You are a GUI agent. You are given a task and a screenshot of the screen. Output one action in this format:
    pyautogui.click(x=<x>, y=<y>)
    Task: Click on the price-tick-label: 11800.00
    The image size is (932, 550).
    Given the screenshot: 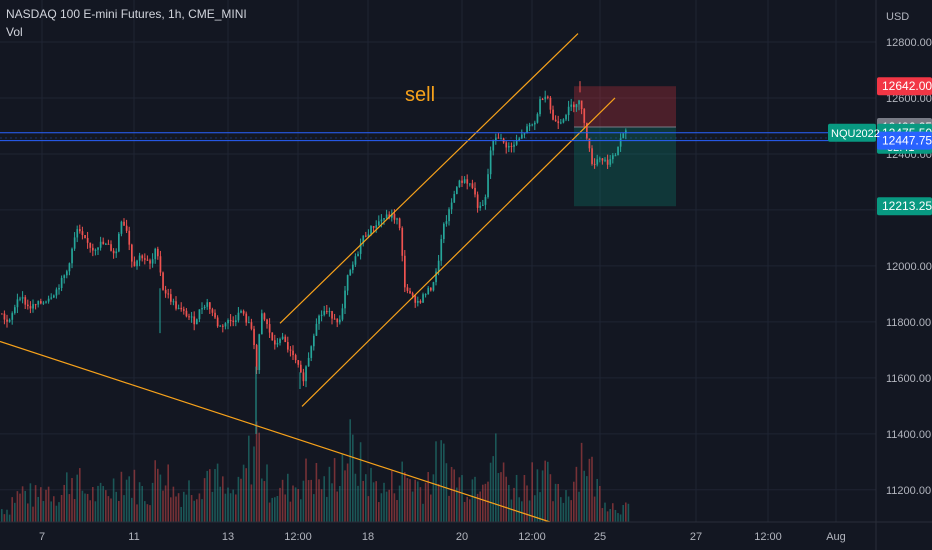 What is the action you would take?
    pyautogui.click(x=908, y=323)
    